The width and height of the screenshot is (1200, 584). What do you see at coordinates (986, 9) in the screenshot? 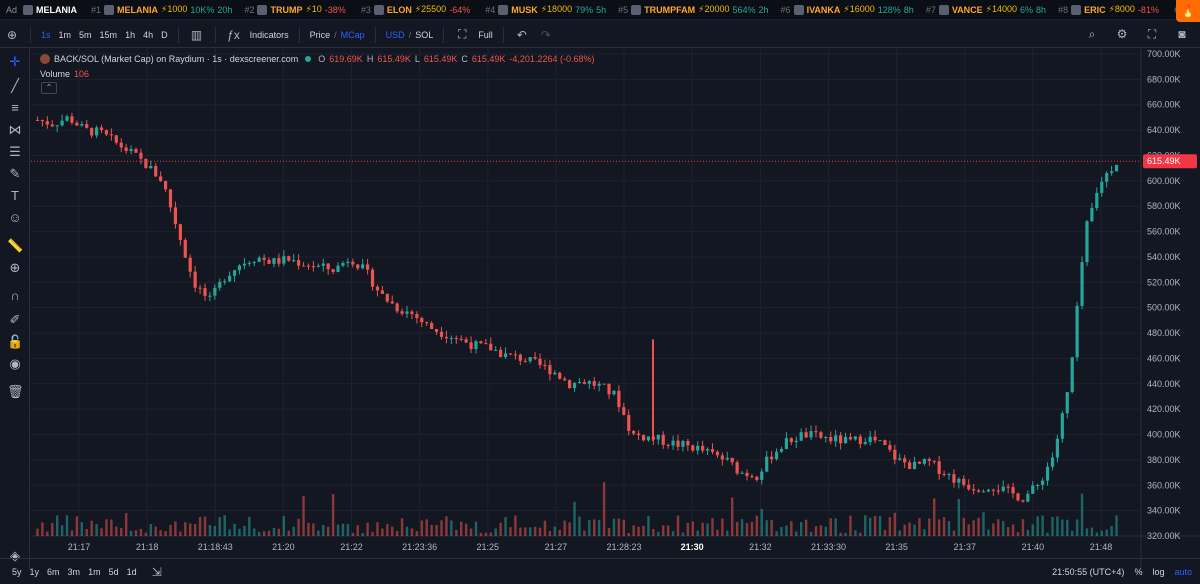
I see `ticker-item: #7 VANCE ⚡14000 6% 8h` at bounding box center [986, 9].